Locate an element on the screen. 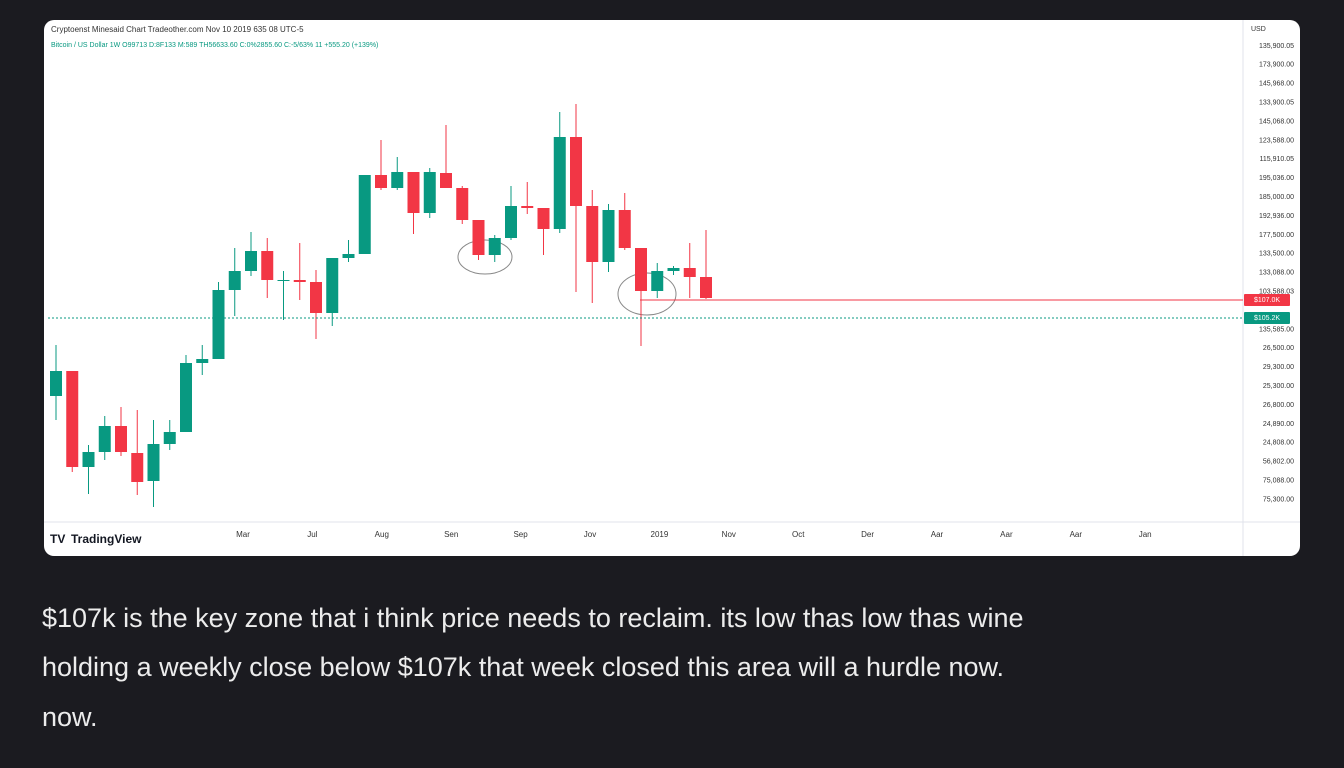 This screenshot has height=768, width=1344. brand-icon: TV is located at coordinates (57, 539).